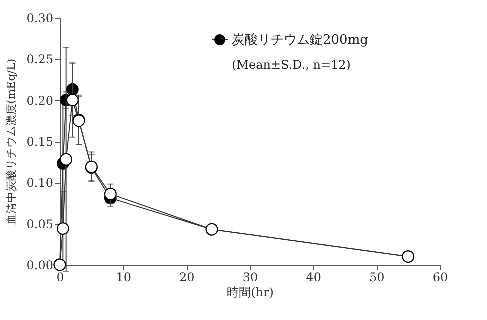 Image resolution: width=487 pixels, height=320 pixels. Describe the element at coordinates (40, 265) in the screenshot. I see `y-tick-label: 0.00` at that location.